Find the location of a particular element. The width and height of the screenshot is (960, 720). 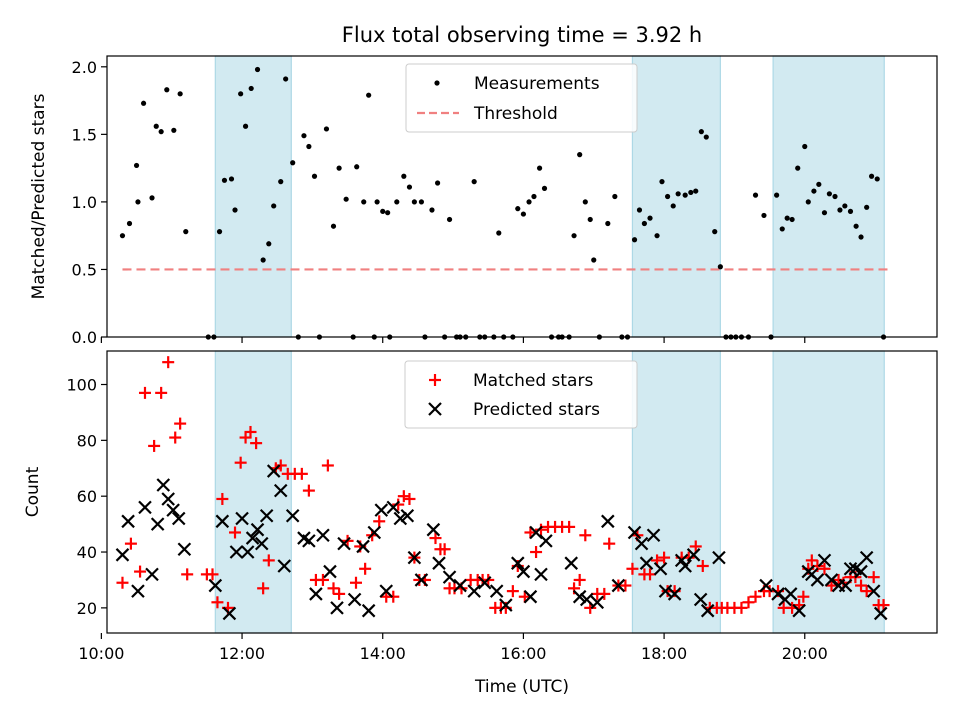

top-y-tick-label: 1.0 is located at coordinates (84, 202).